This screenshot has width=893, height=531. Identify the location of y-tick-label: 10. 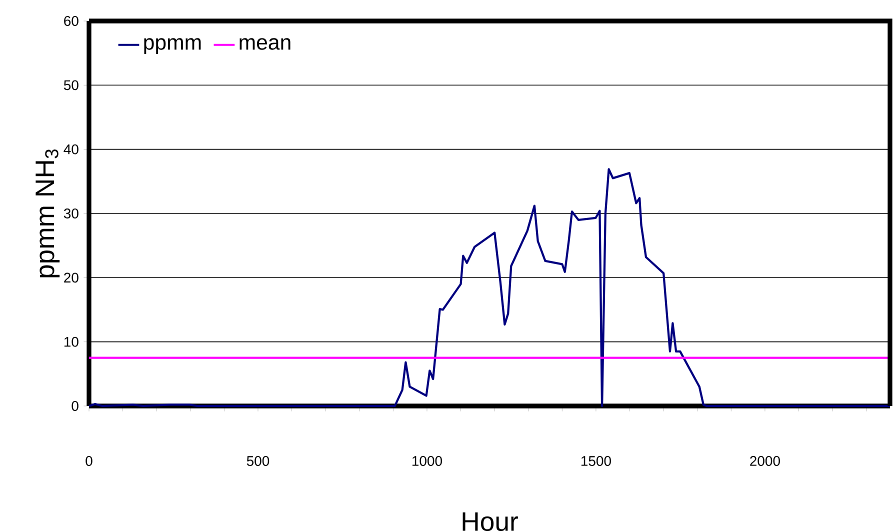
(71, 341).